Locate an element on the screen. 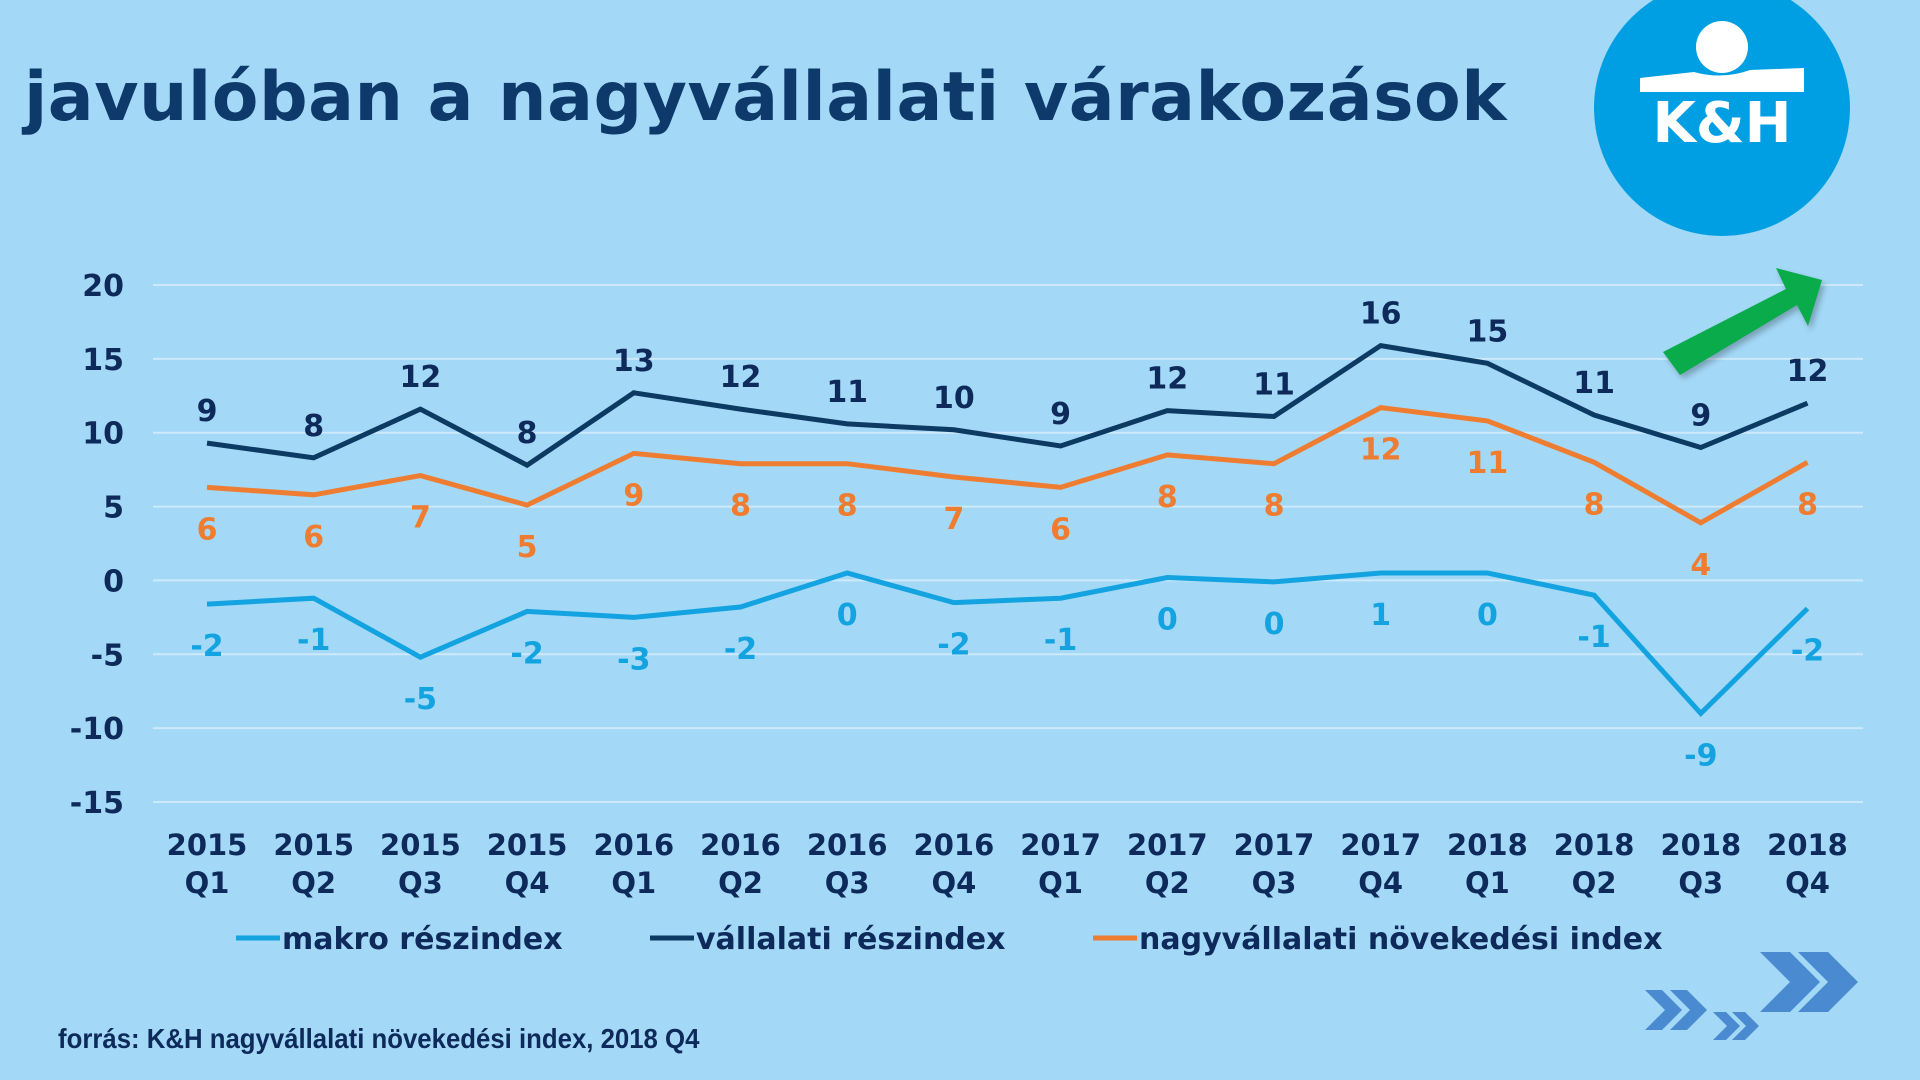 The height and width of the screenshot is (1080, 1920). y-tick-label: -10 is located at coordinates (97, 729).